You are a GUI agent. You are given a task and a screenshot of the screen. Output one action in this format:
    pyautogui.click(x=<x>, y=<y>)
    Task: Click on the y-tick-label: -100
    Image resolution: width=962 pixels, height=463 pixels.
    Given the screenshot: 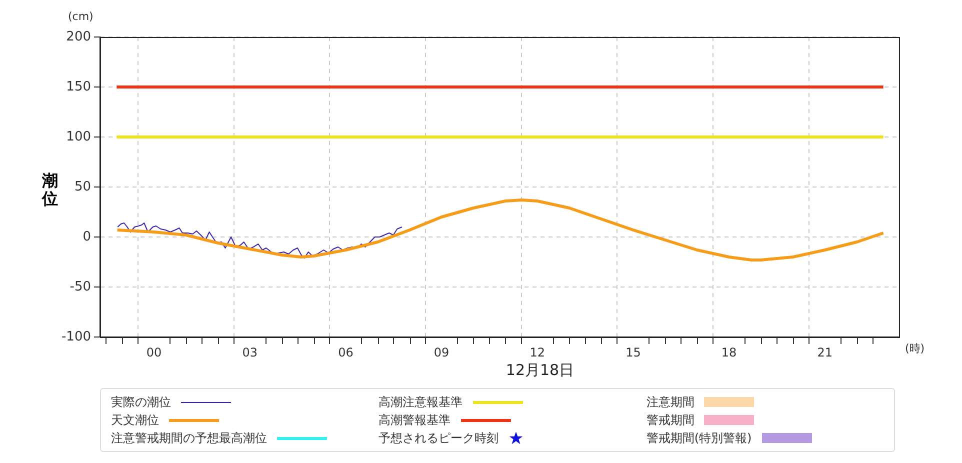 What is the action you would take?
    pyautogui.click(x=76, y=336)
    